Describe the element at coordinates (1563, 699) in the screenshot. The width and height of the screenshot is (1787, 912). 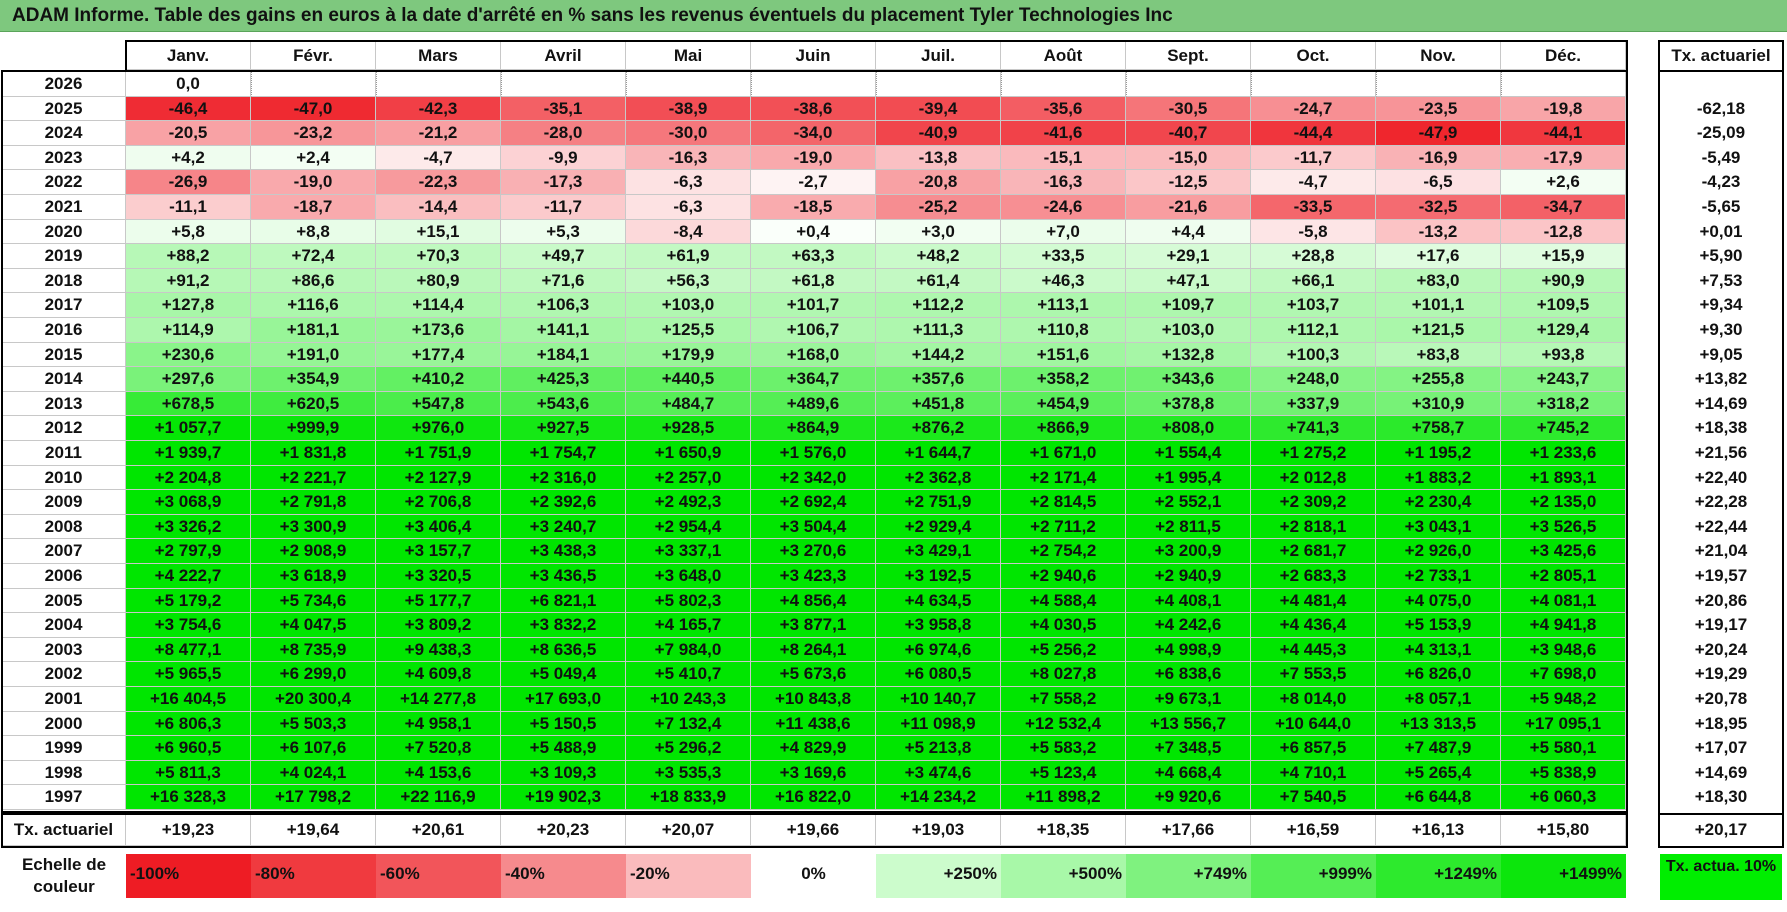
I see `gain-cell: +5 948,2` at that location.